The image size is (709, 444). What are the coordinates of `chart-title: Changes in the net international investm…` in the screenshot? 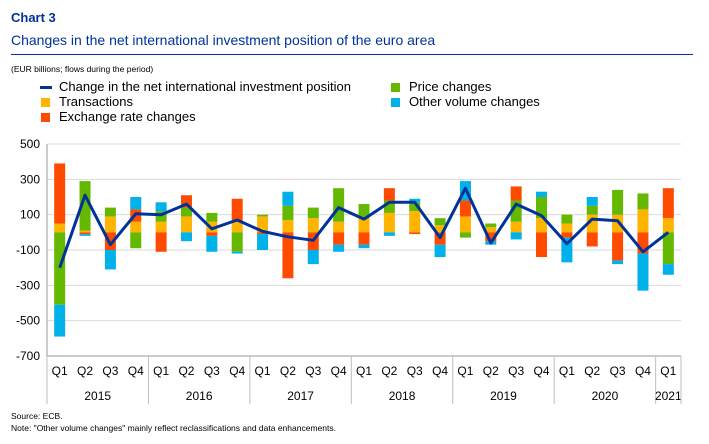 It's located at (223, 40).